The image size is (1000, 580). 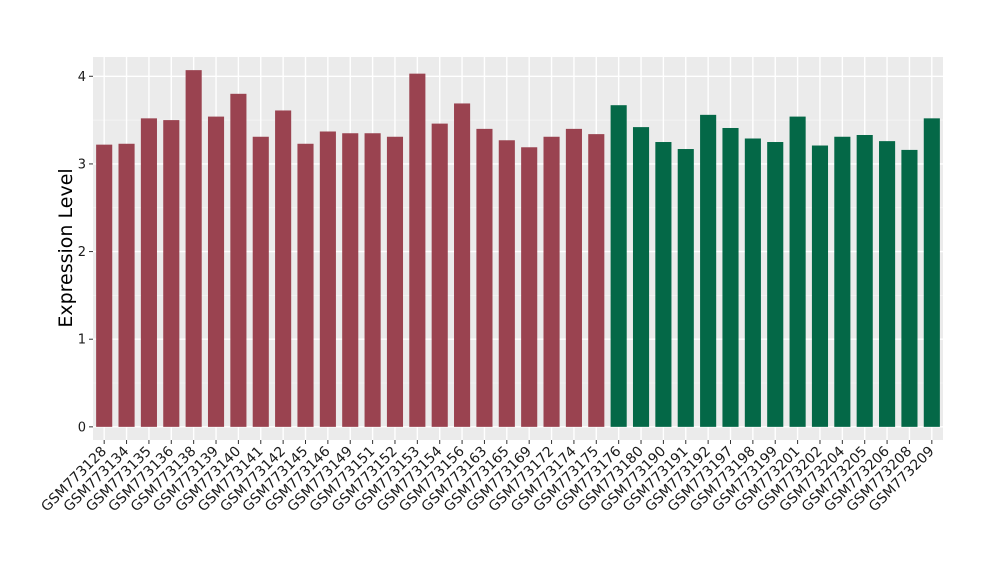 What do you see at coordinates (708, 270) in the screenshot?
I see `bar-GSM773192` at bounding box center [708, 270].